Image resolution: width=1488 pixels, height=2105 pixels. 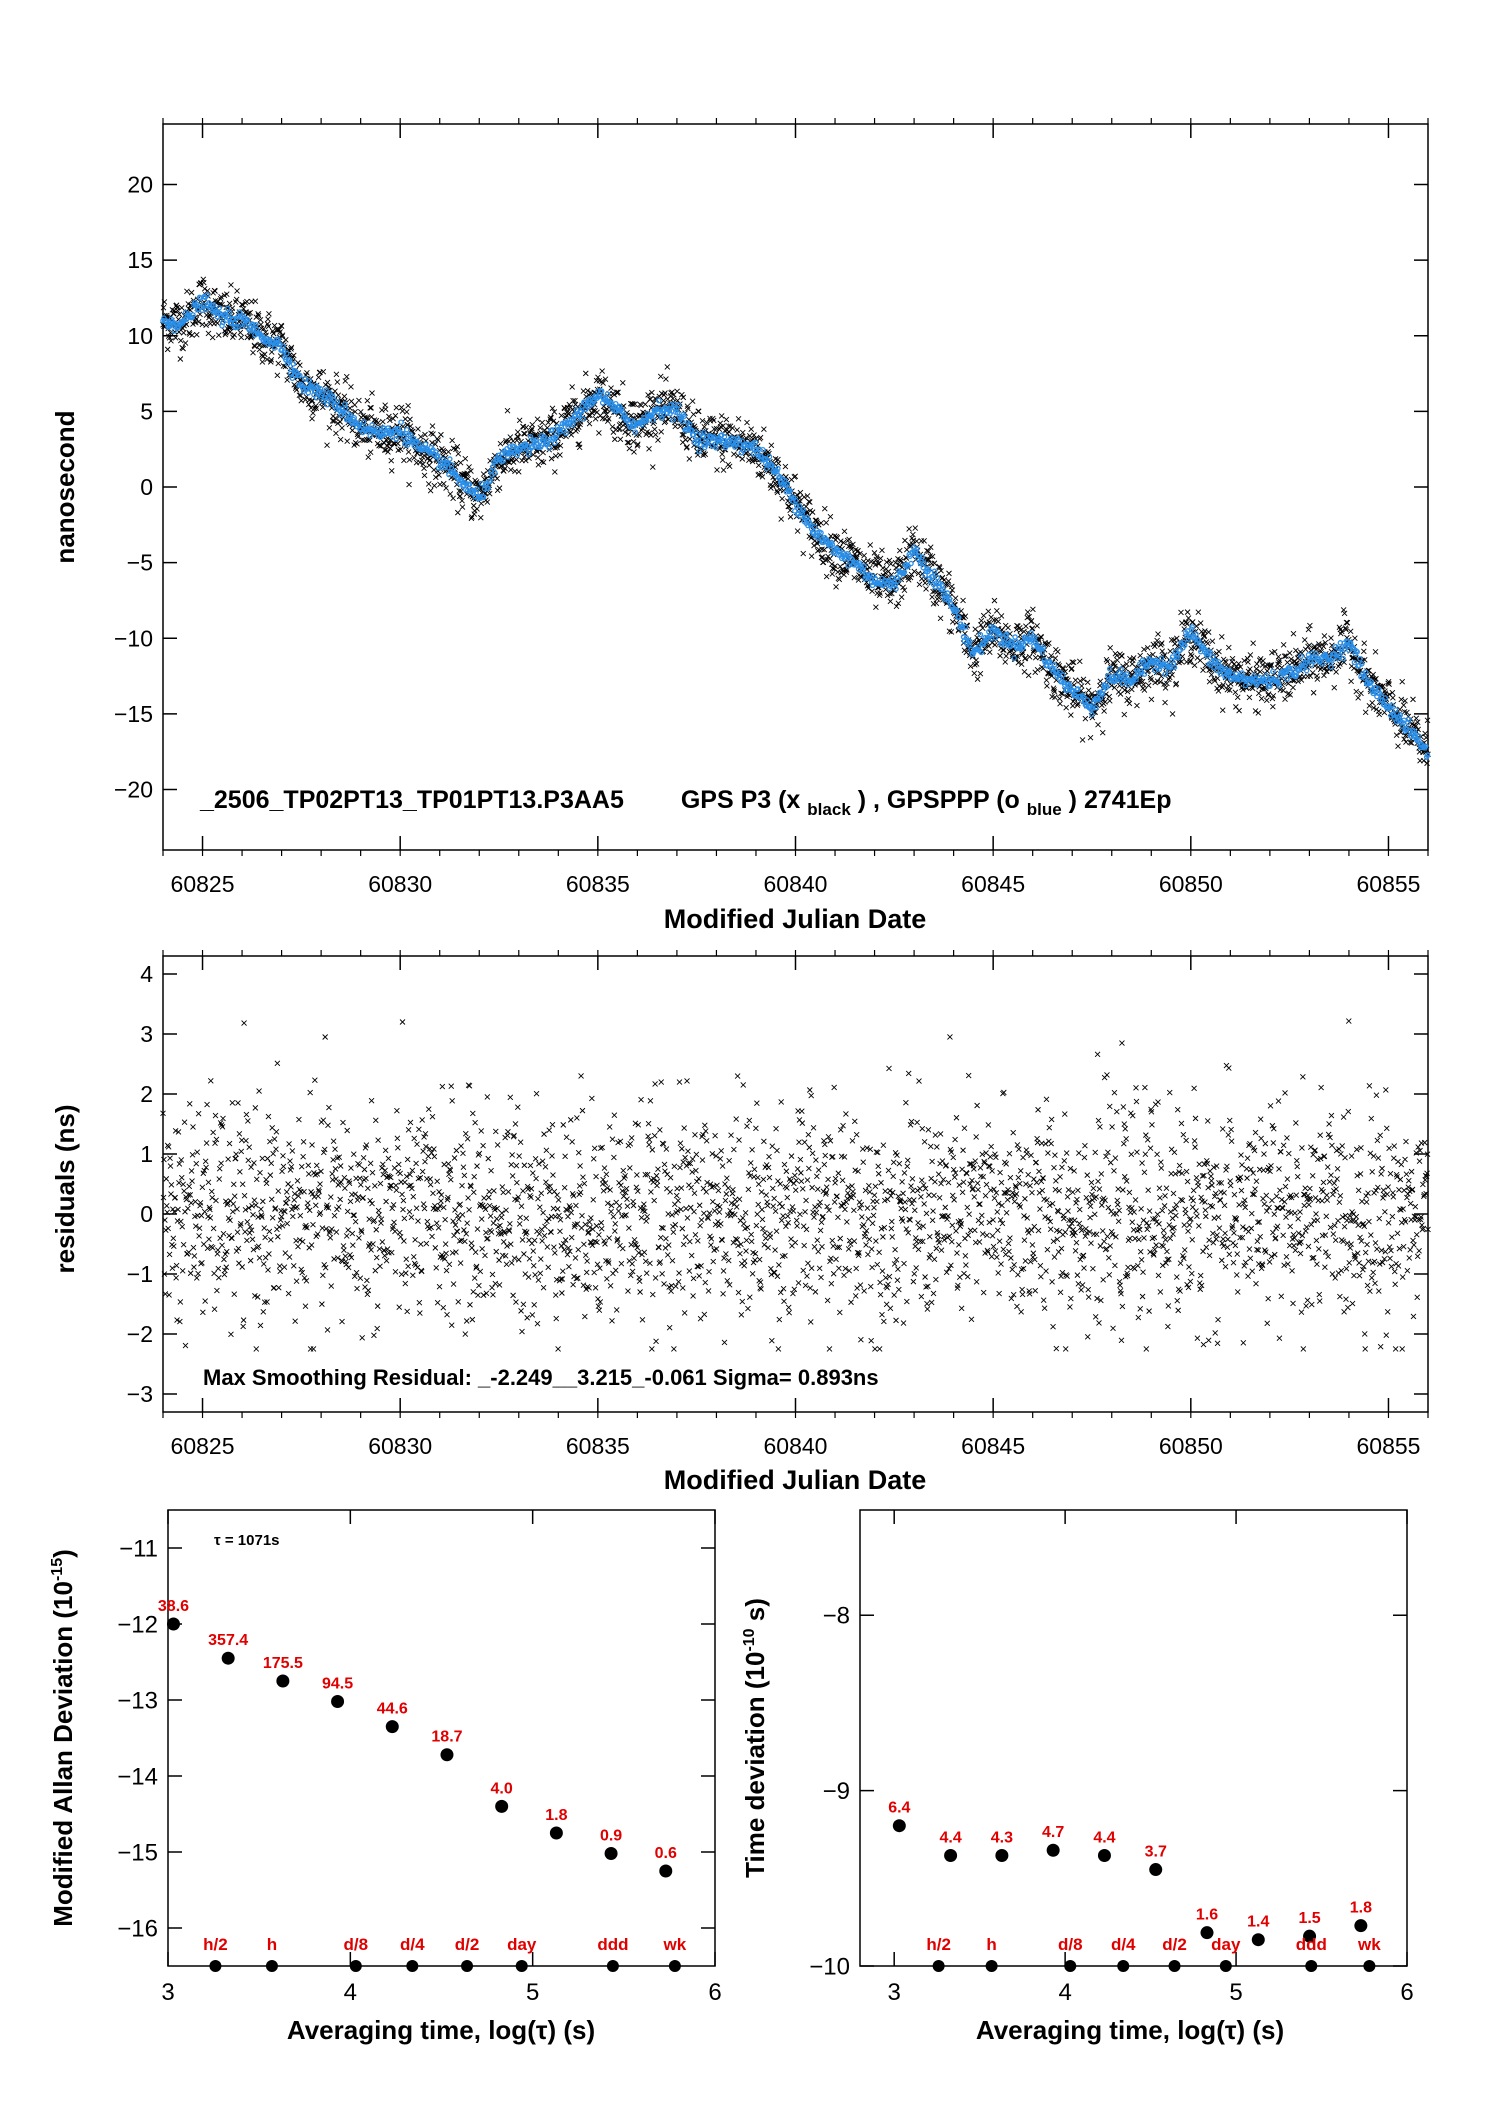 What do you see at coordinates (1191, 884) in the screenshot?
I see `x-tick-label: 60850` at bounding box center [1191, 884].